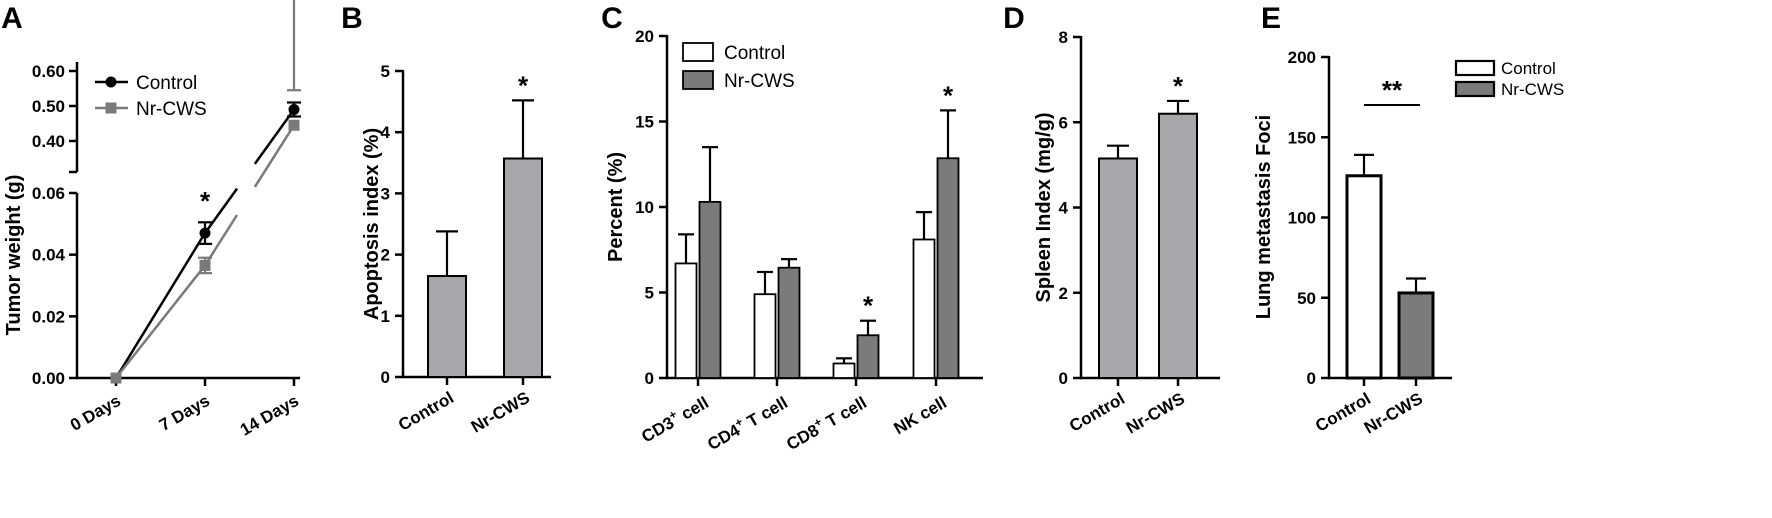 The image size is (1772, 518). Describe the element at coordinates (1063, 122) in the screenshot. I see `y-tick-label: 6` at that location.